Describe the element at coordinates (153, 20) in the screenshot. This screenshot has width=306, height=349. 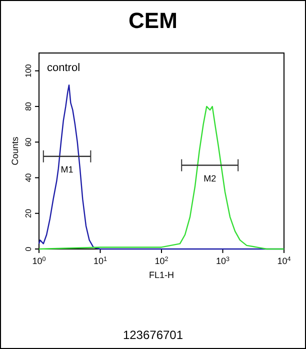
I see `chart-title: CEM` at that location.